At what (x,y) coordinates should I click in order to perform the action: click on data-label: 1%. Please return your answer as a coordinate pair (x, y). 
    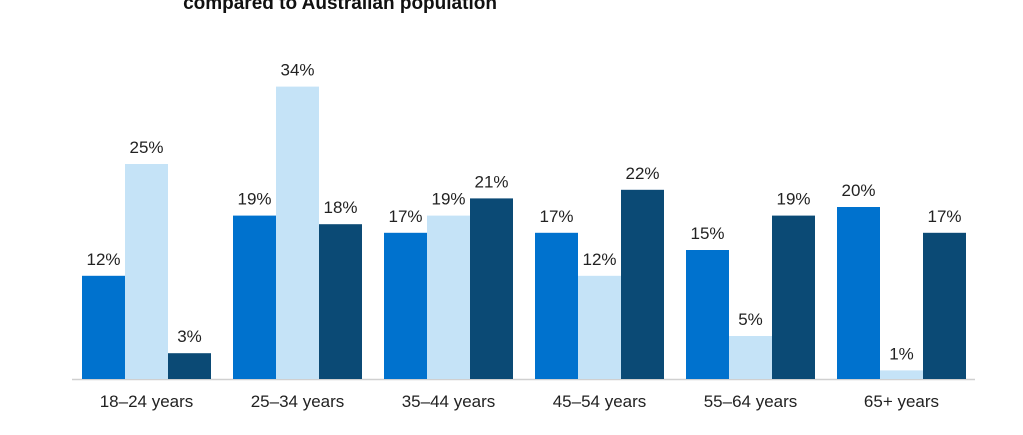
    Looking at the image, I should click on (901, 353).